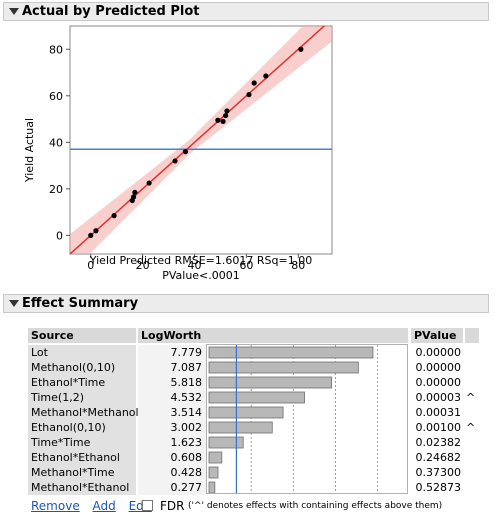  I want to click on y-tick-label: 0, so click(59, 235).